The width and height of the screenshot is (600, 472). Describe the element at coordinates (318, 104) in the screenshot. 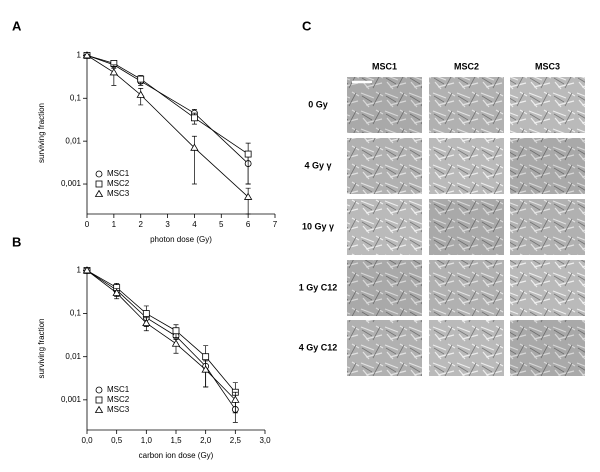

I see `row-label: 0 Gy` at that location.